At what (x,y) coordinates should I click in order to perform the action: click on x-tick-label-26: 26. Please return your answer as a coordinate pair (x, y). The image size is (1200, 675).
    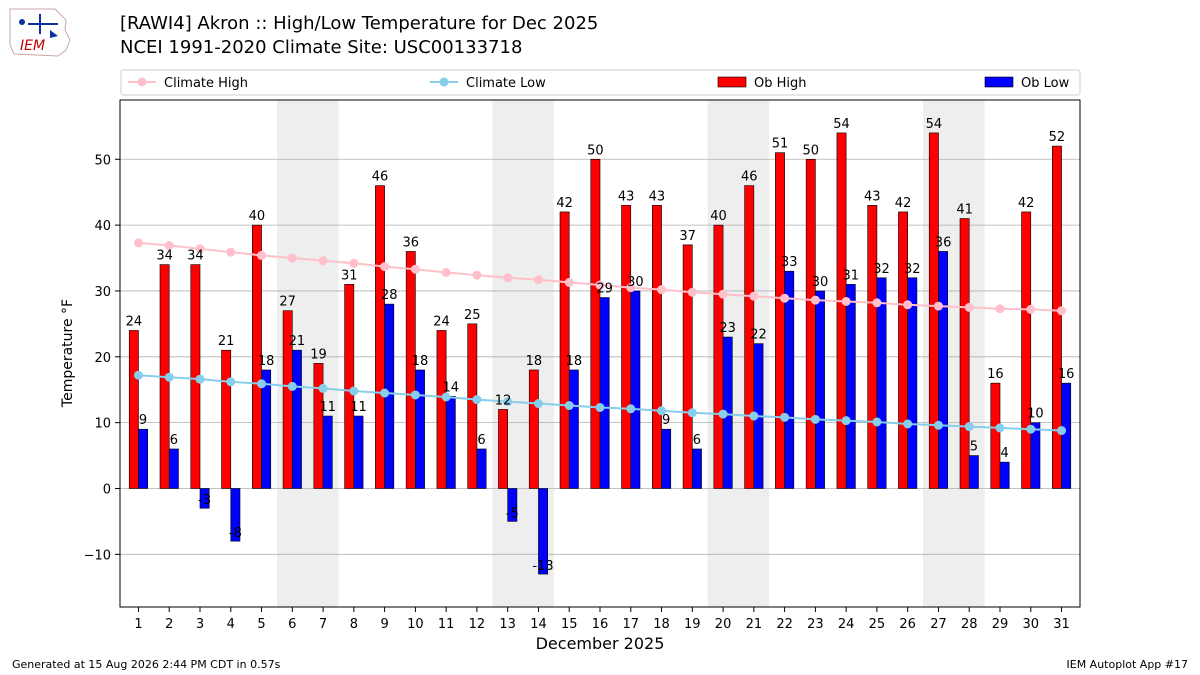
    Looking at the image, I should click on (907, 624).